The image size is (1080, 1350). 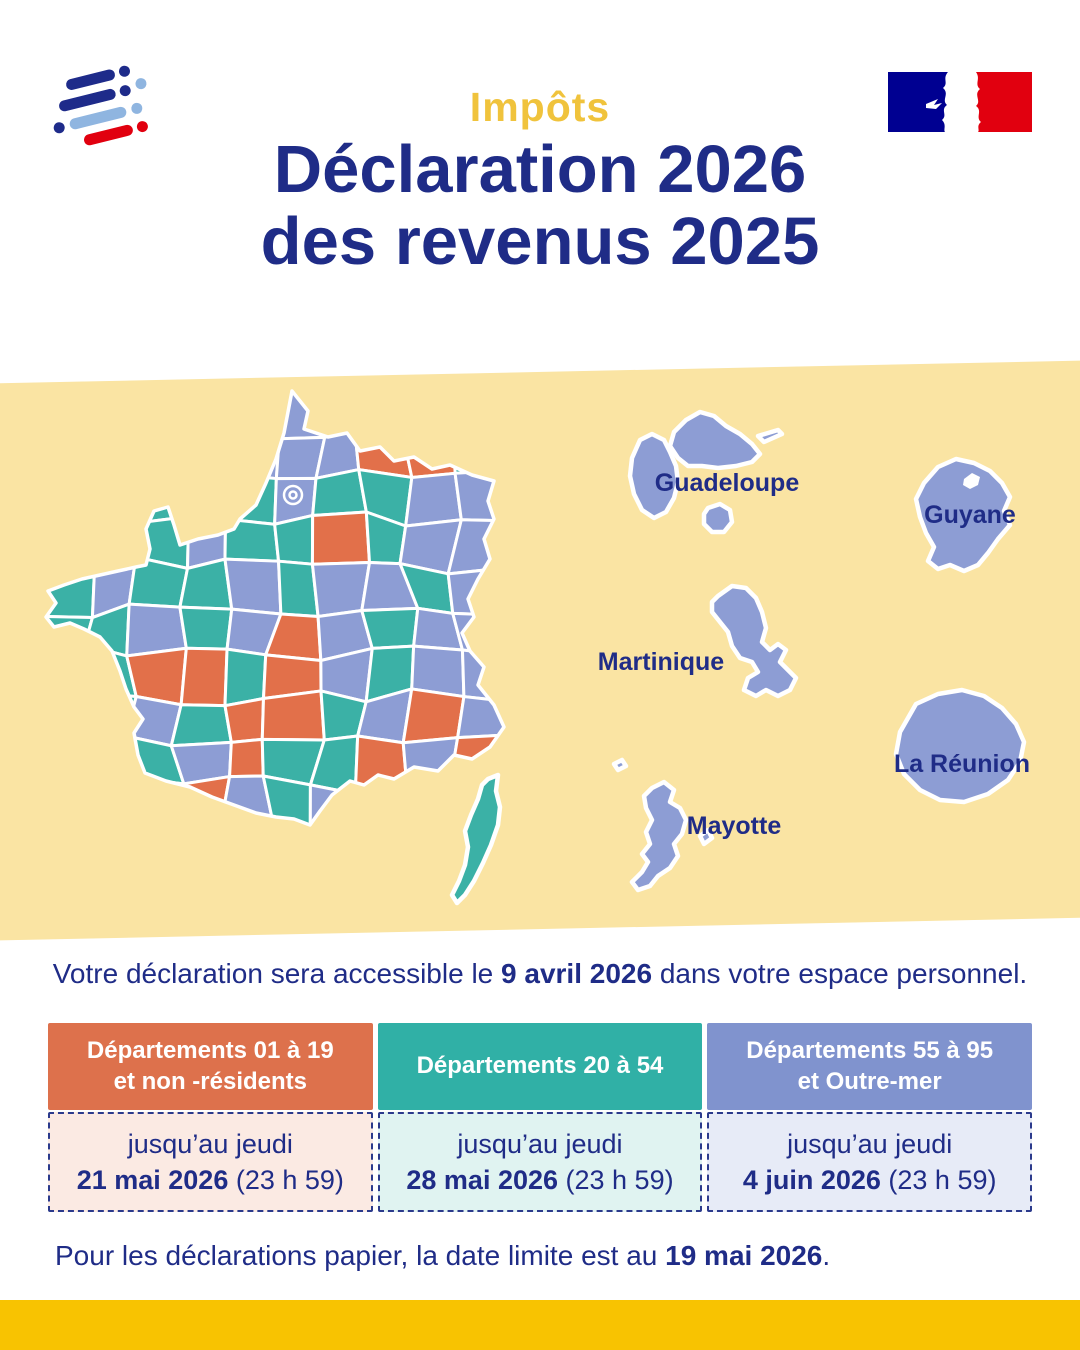 I want to click on notice-prefix: Votre déclaration sera accessible le, so click(x=277, y=973).